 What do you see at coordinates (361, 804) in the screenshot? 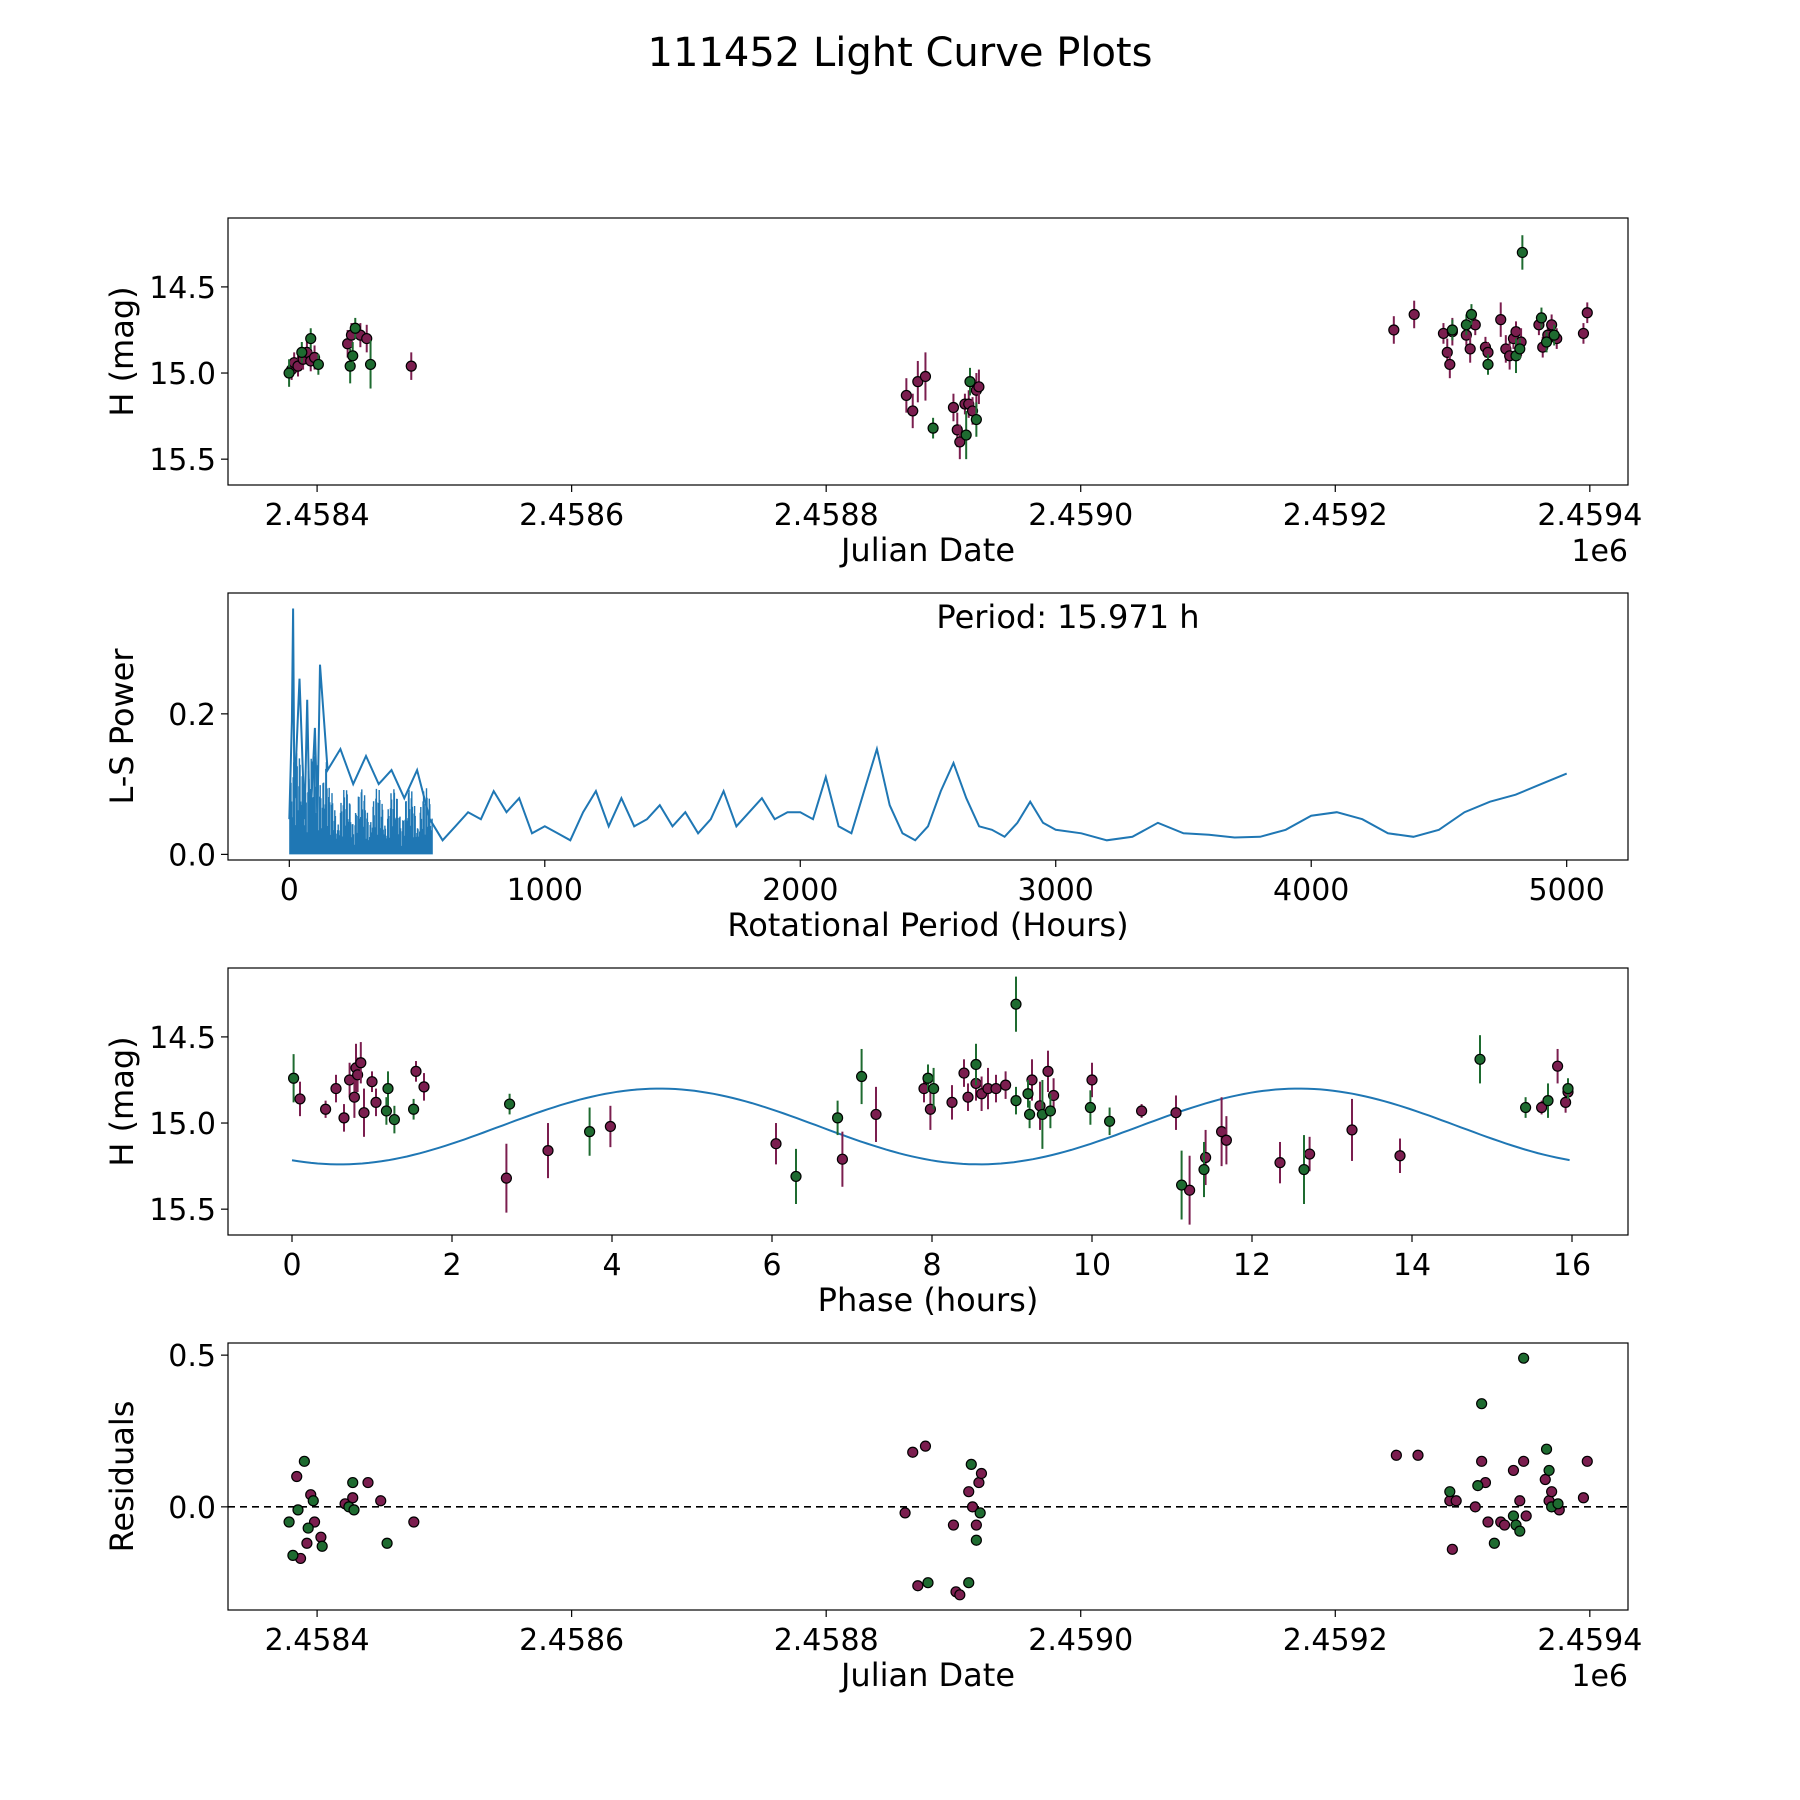
I see `periodogram-dense-peaks` at bounding box center [361, 804].